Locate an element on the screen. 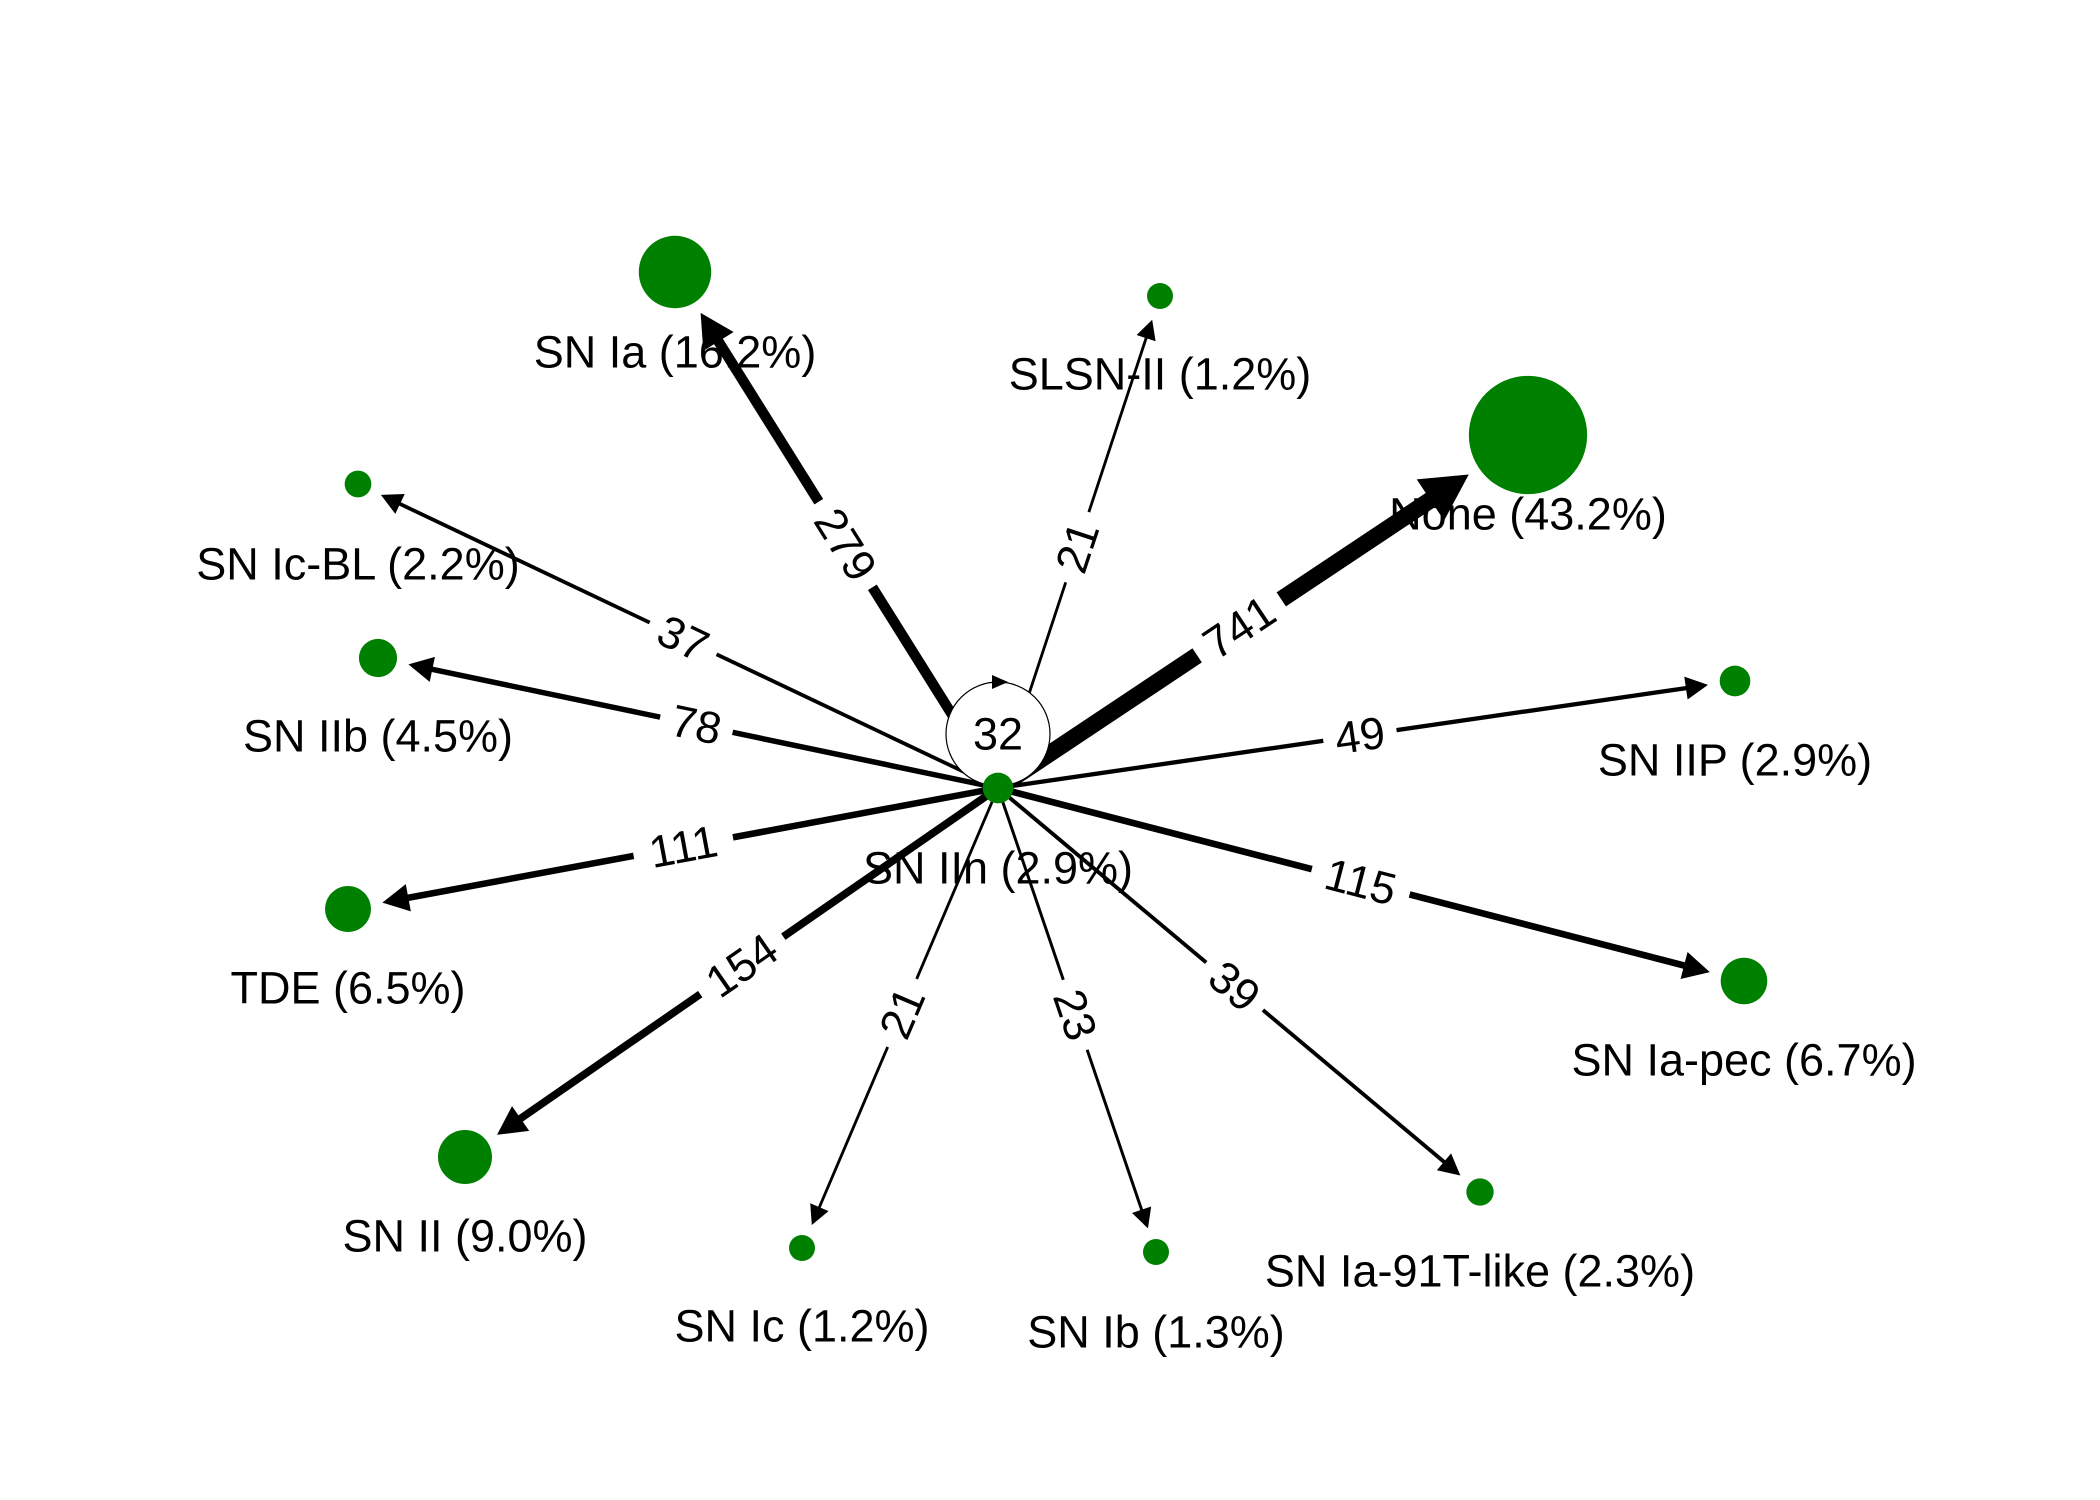  edge-sn-iin-to-sn-ic: 21 is located at coordinates (902, 1013).